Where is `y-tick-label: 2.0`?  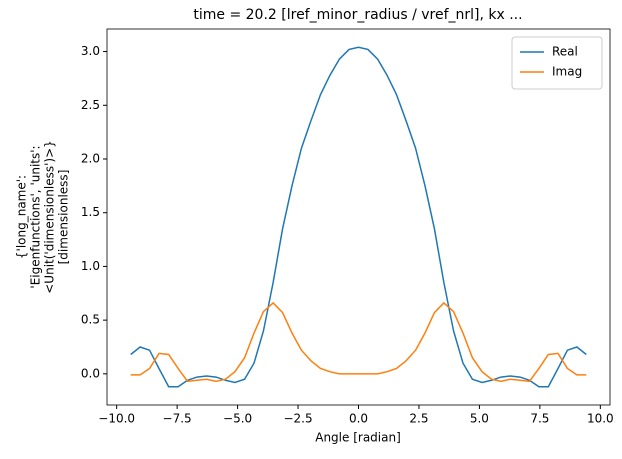
y-tick-label: 2.0 is located at coordinates (90, 158).